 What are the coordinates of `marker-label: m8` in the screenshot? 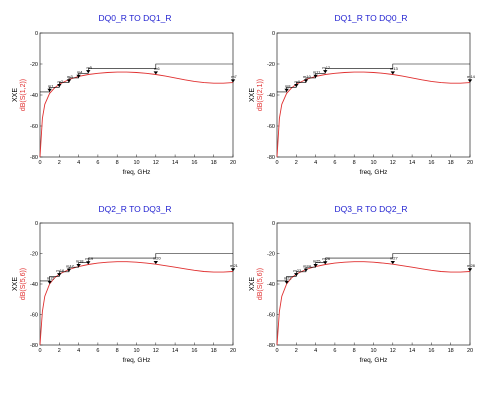 It's located at (288, 85).